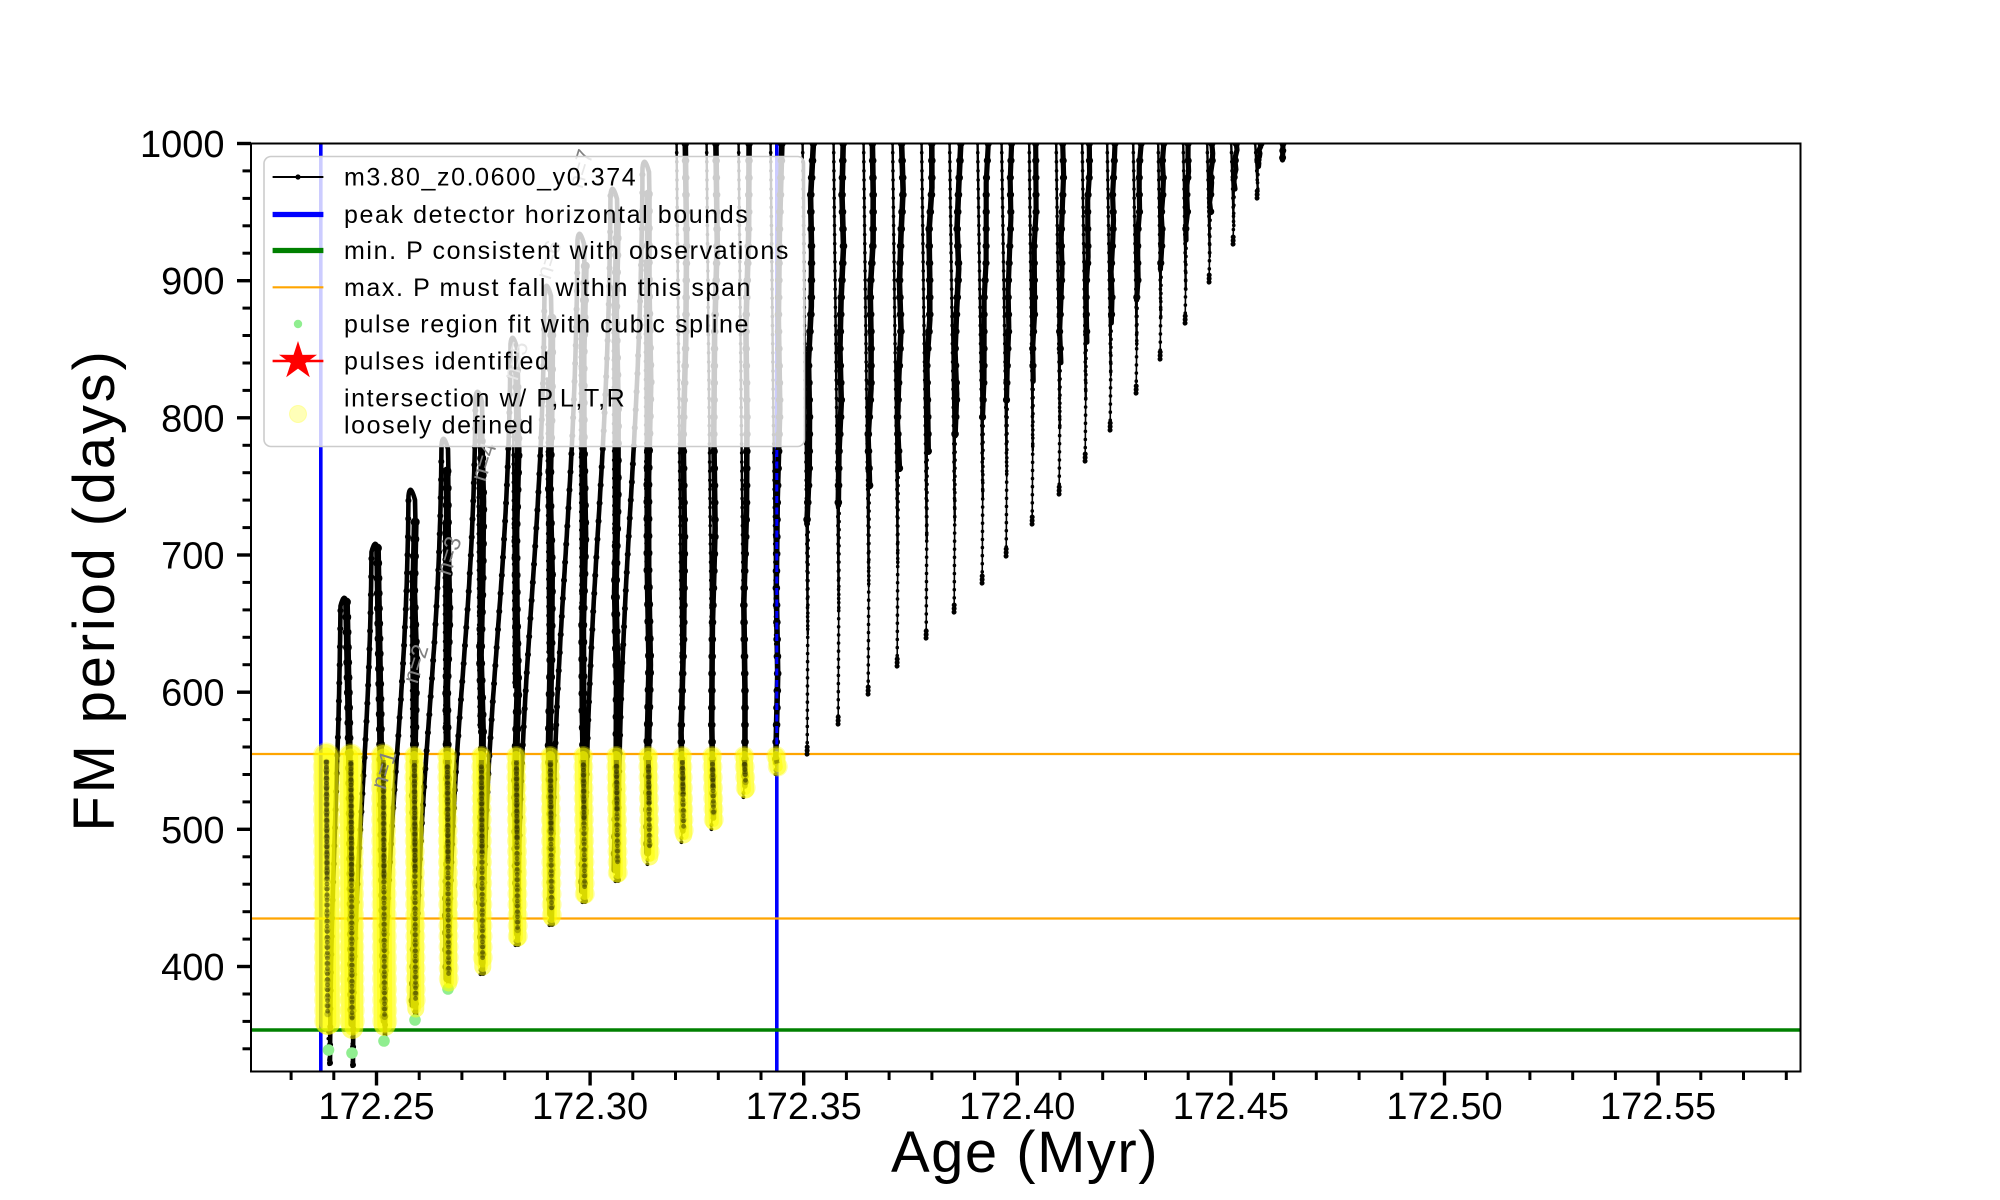 Image resolution: width=2000 pixels, height=1200 pixels. I want to click on svg-text: Age (Myr), so click(1025, 1152).